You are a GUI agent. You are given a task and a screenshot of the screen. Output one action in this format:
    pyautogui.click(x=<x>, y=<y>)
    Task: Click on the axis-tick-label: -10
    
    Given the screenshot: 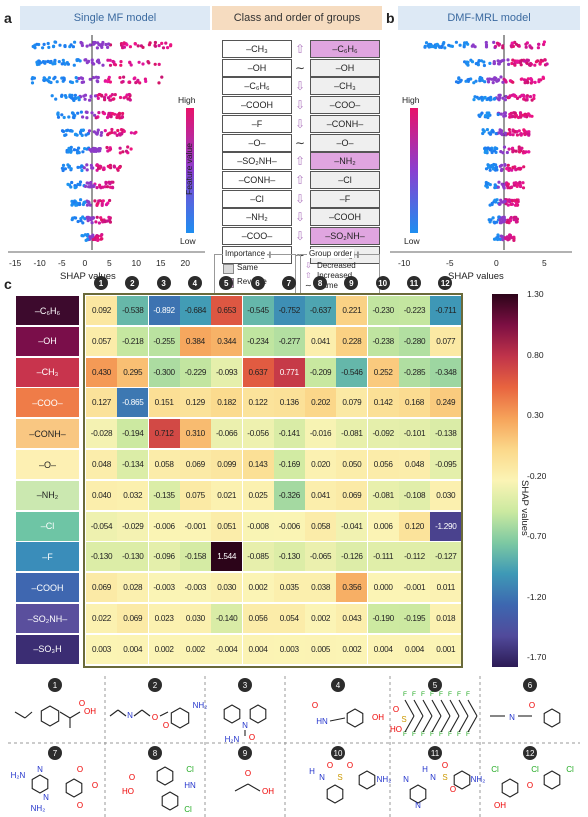 What is the action you would take?
    pyautogui.click(x=404, y=263)
    